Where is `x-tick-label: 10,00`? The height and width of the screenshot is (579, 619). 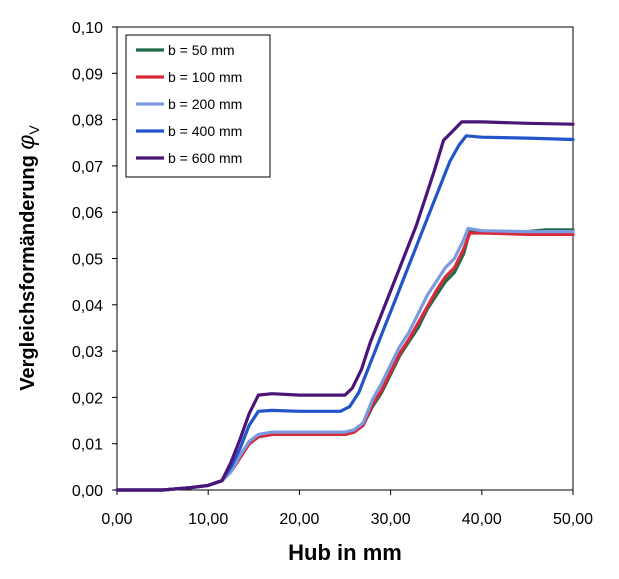
x-tick-label: 10,00 is located at coordinates (208, 519).